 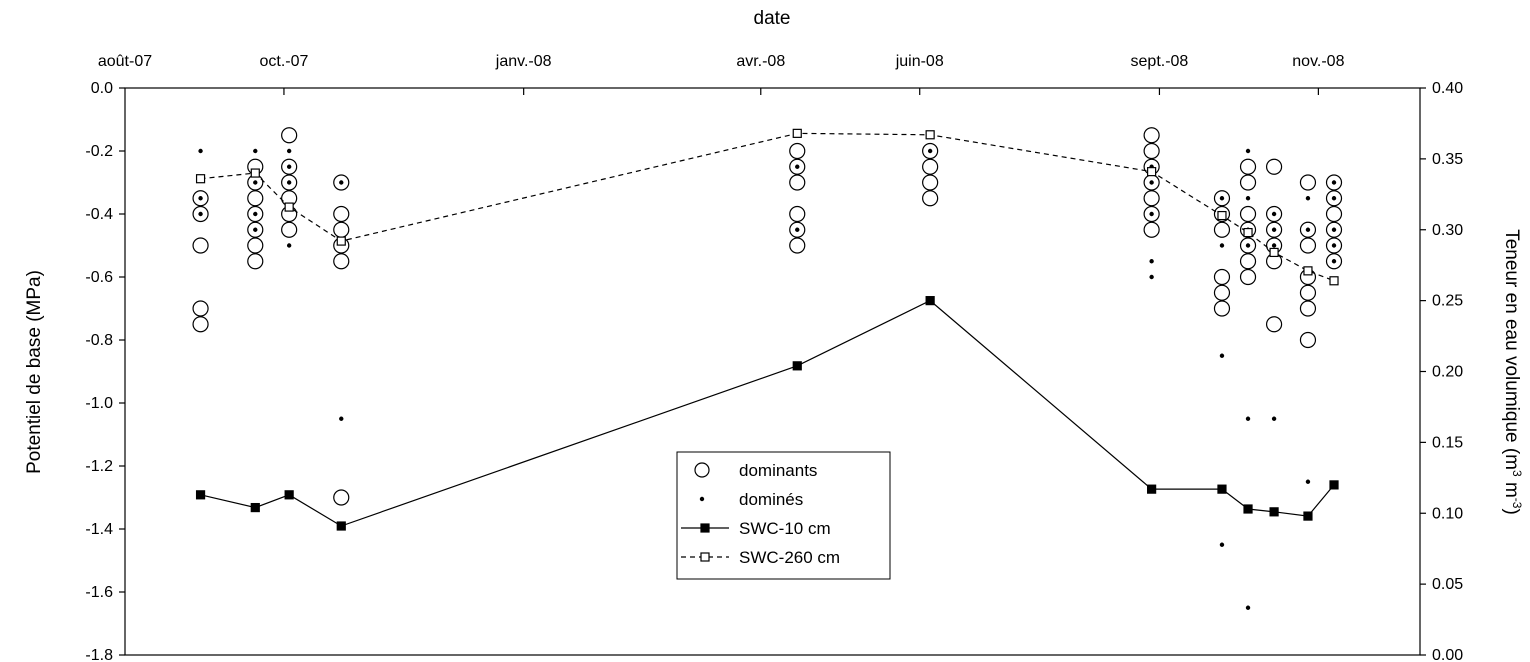 I want to click on y-left-tick-label: -1.8, so click(x=99, y=654).